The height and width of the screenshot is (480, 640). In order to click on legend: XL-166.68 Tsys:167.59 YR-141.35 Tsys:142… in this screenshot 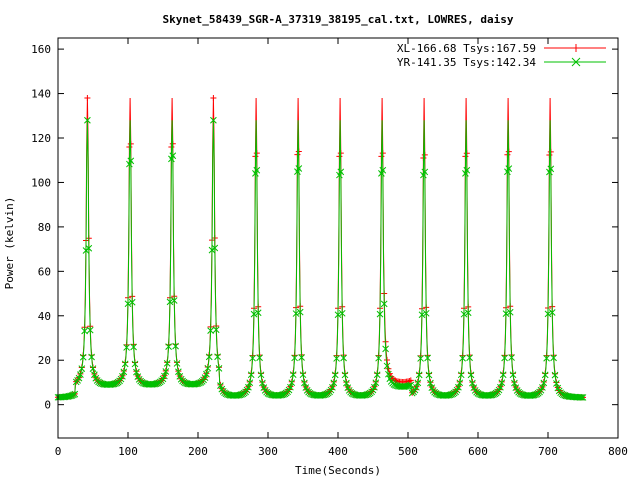, I will do `click(501, 55)`.